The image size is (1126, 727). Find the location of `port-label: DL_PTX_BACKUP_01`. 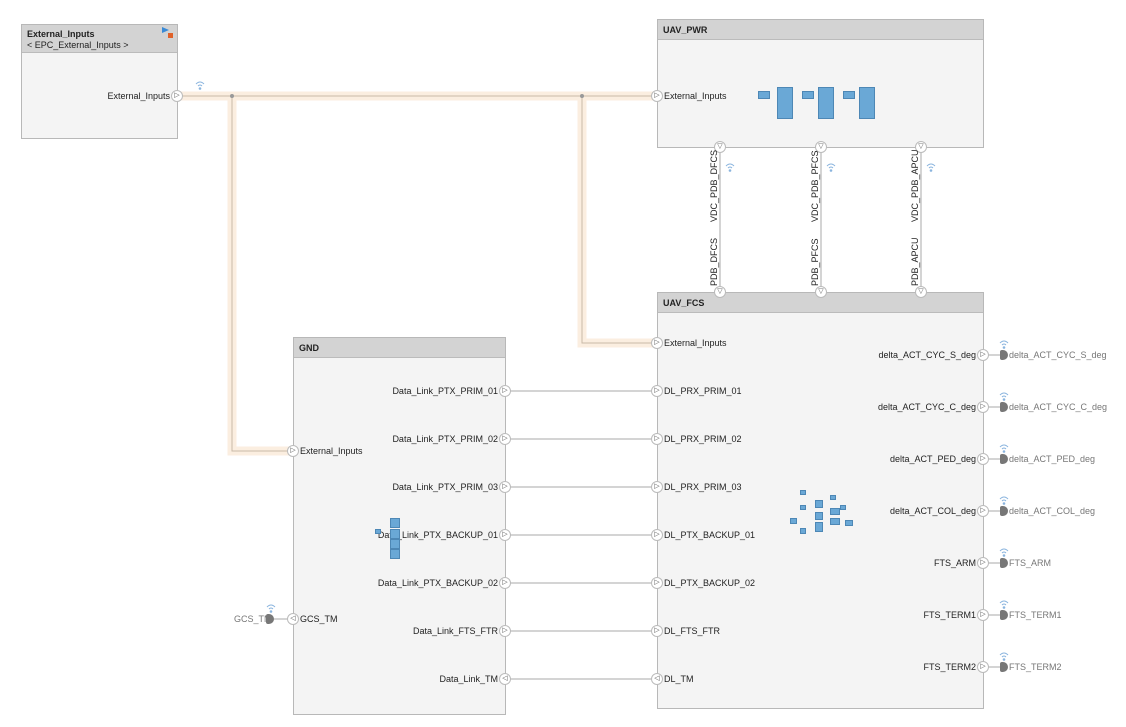

port-label: DL_PTX_BACKUP_01 is located at coordinates (710, 535).